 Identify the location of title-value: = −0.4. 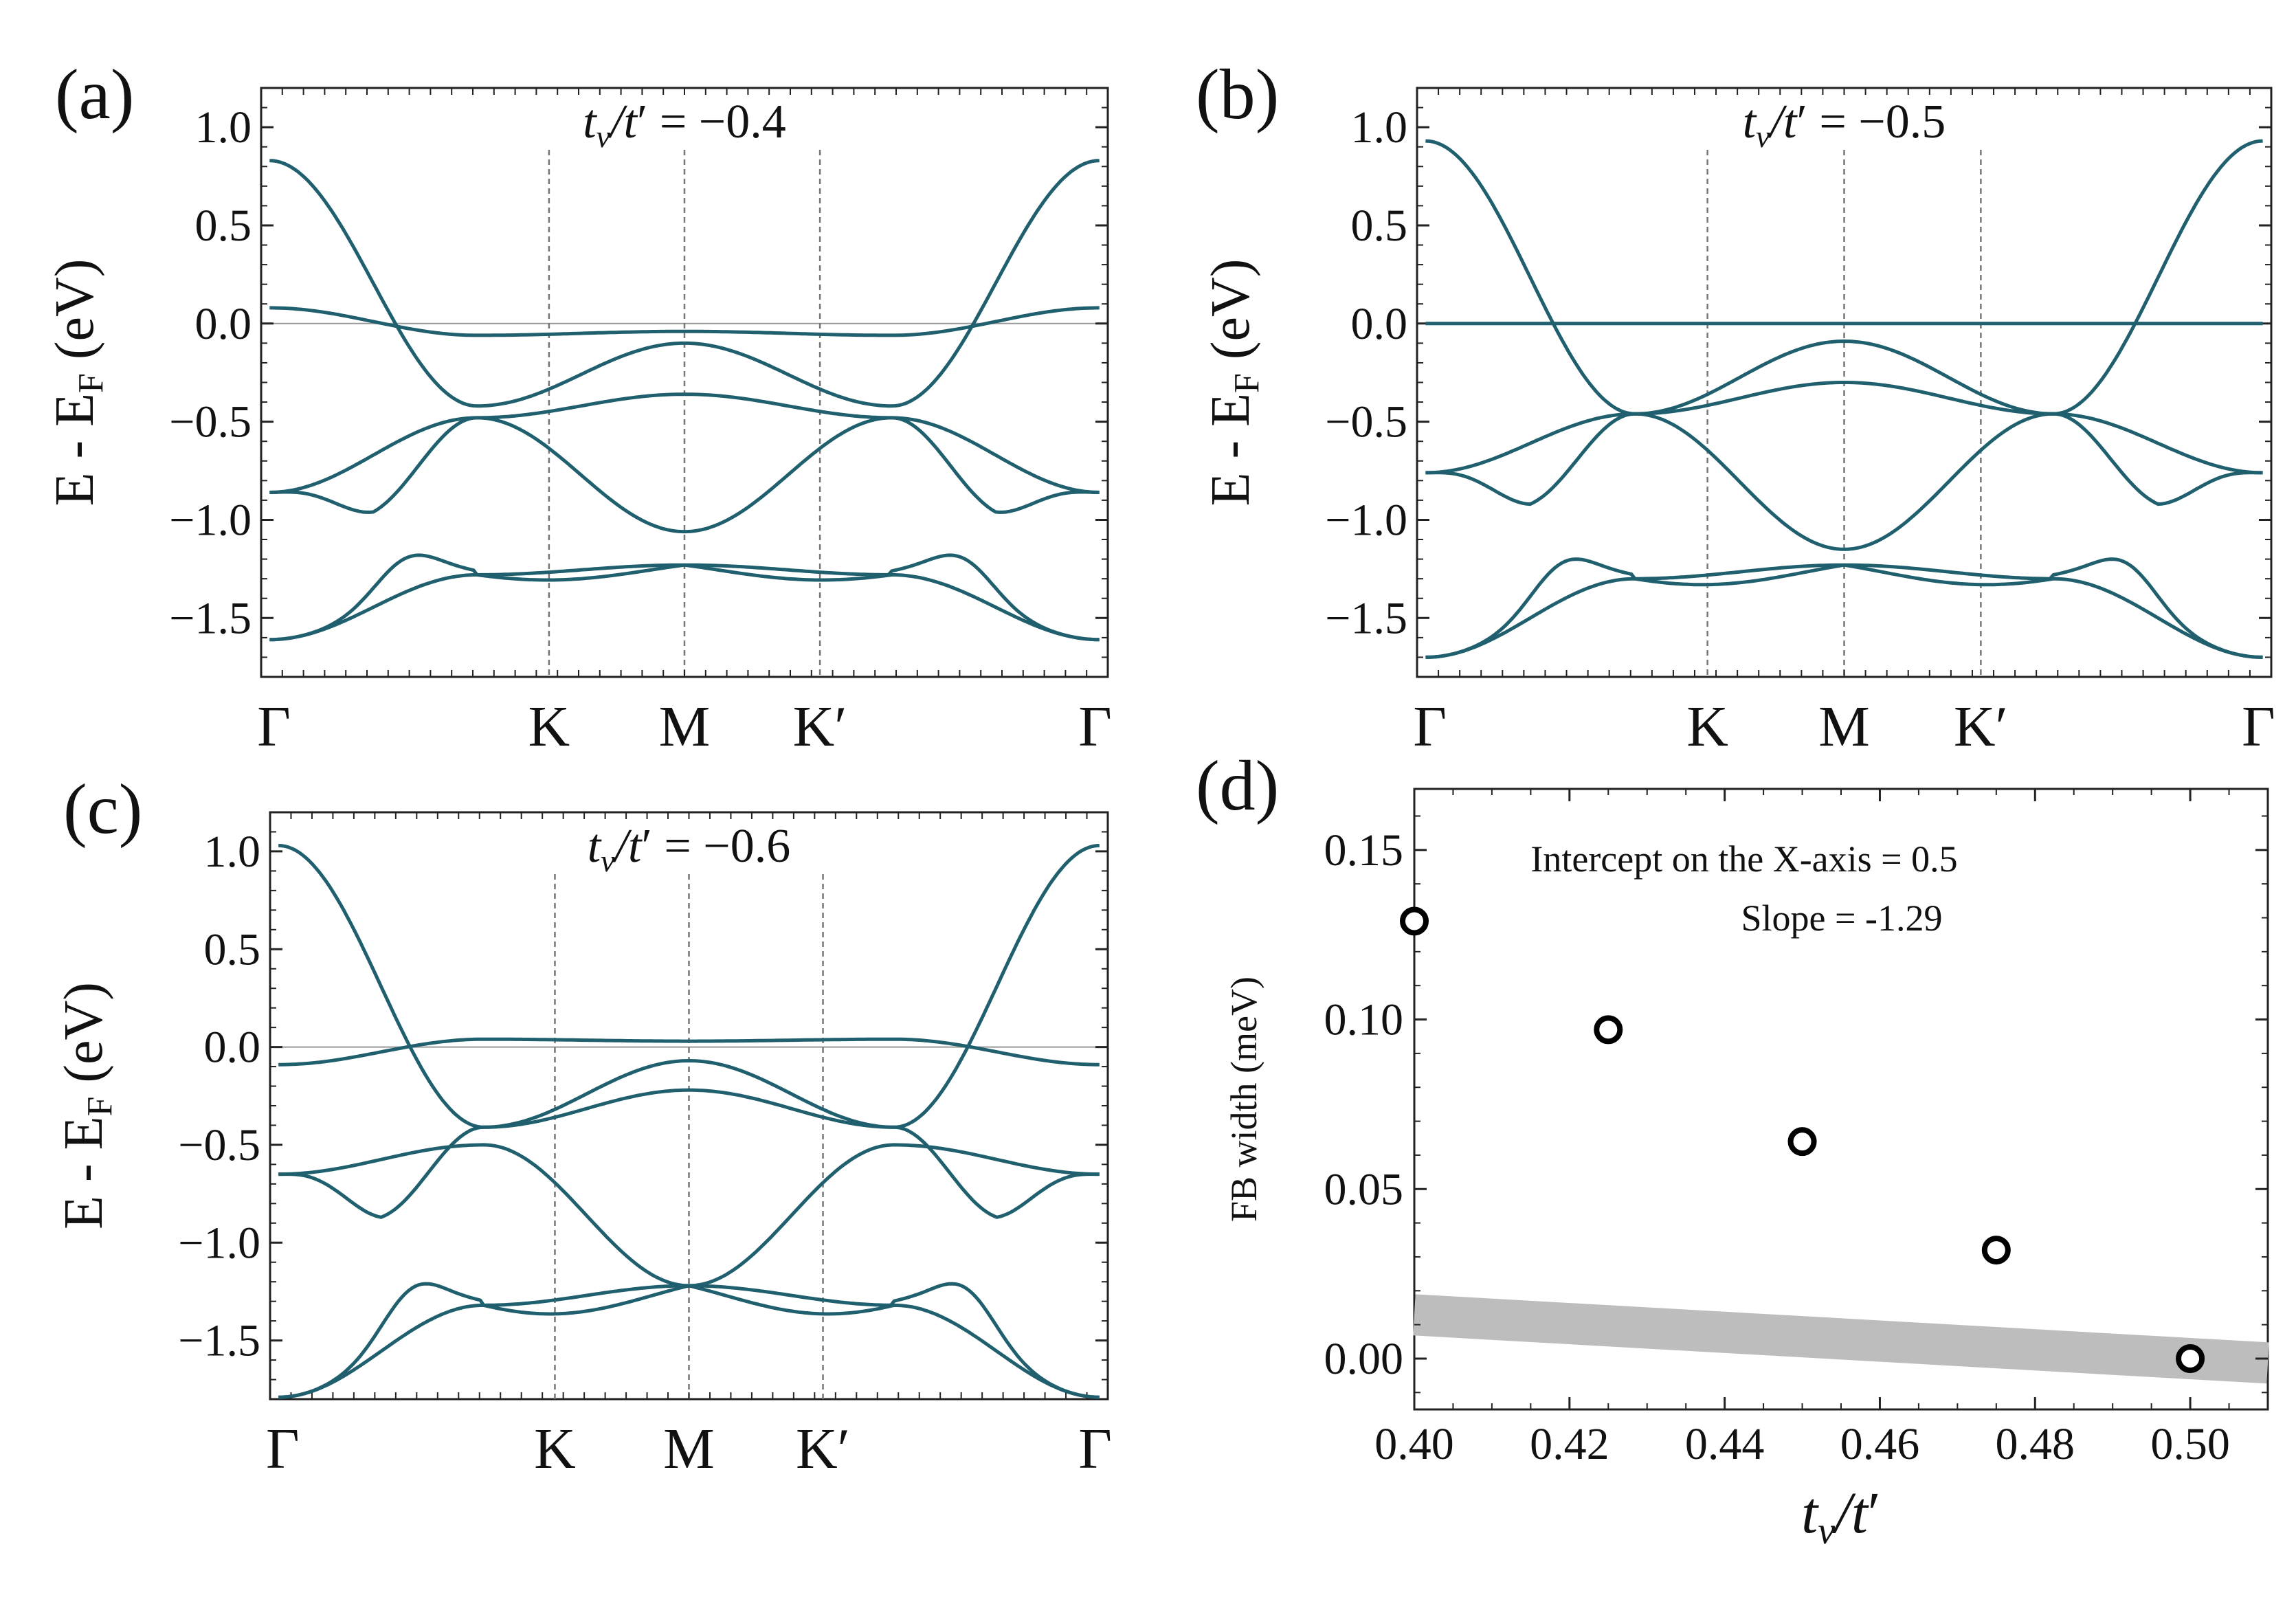
(716, 122).